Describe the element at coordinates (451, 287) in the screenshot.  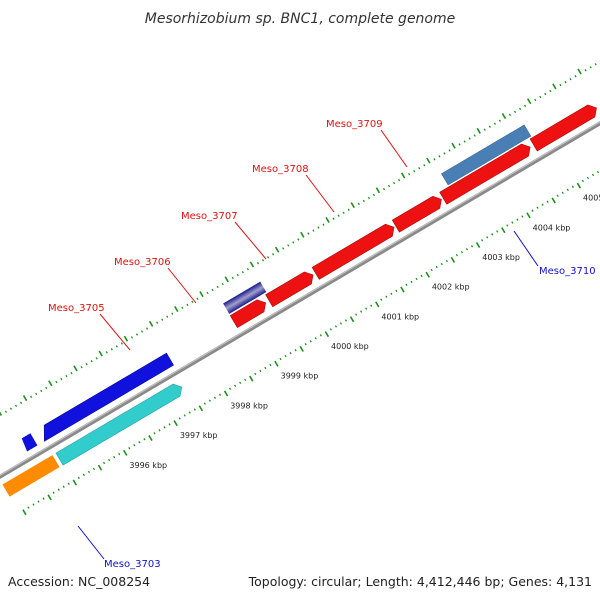
I see `scale-tick-label: 4002 kbp` at that location.